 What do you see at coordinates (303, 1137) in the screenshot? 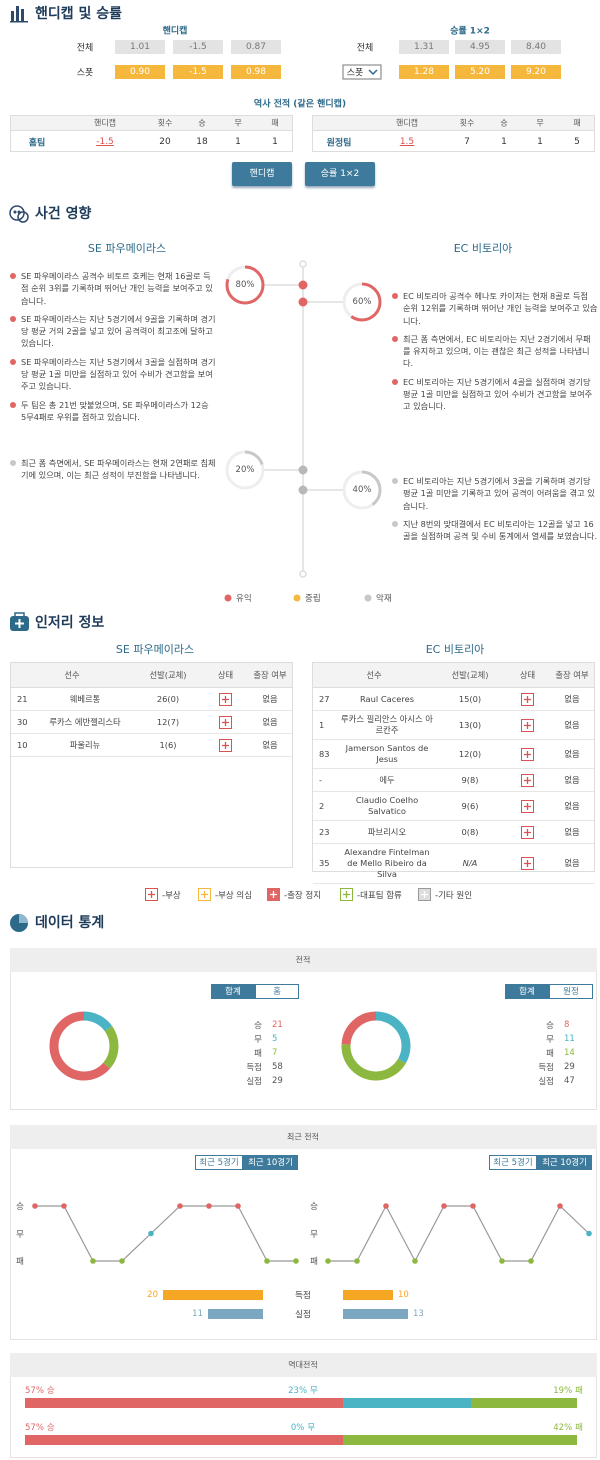
I see `panel-header` at bounding box center [303, 1137].